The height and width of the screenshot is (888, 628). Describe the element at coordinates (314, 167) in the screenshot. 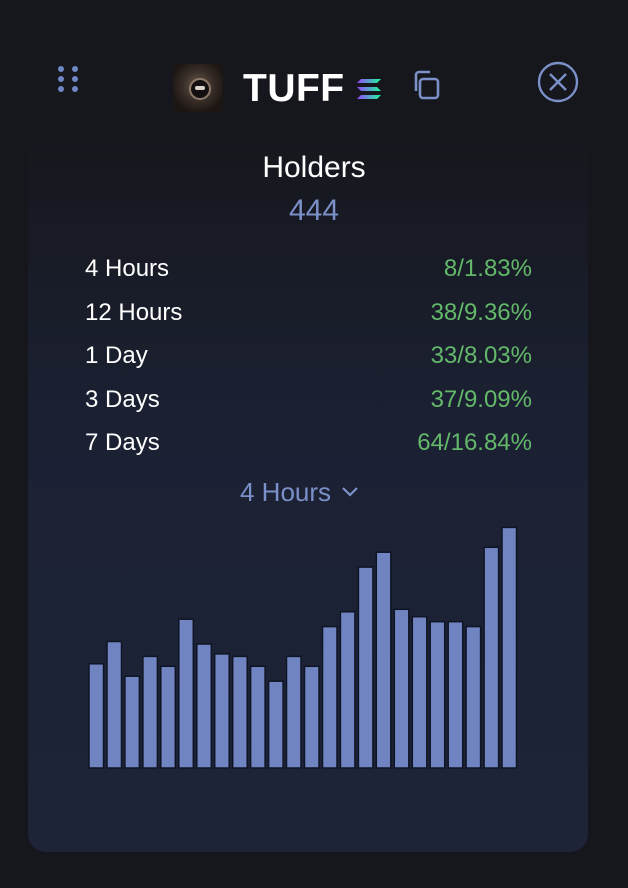

I see `holders-title: Holders` at that location.